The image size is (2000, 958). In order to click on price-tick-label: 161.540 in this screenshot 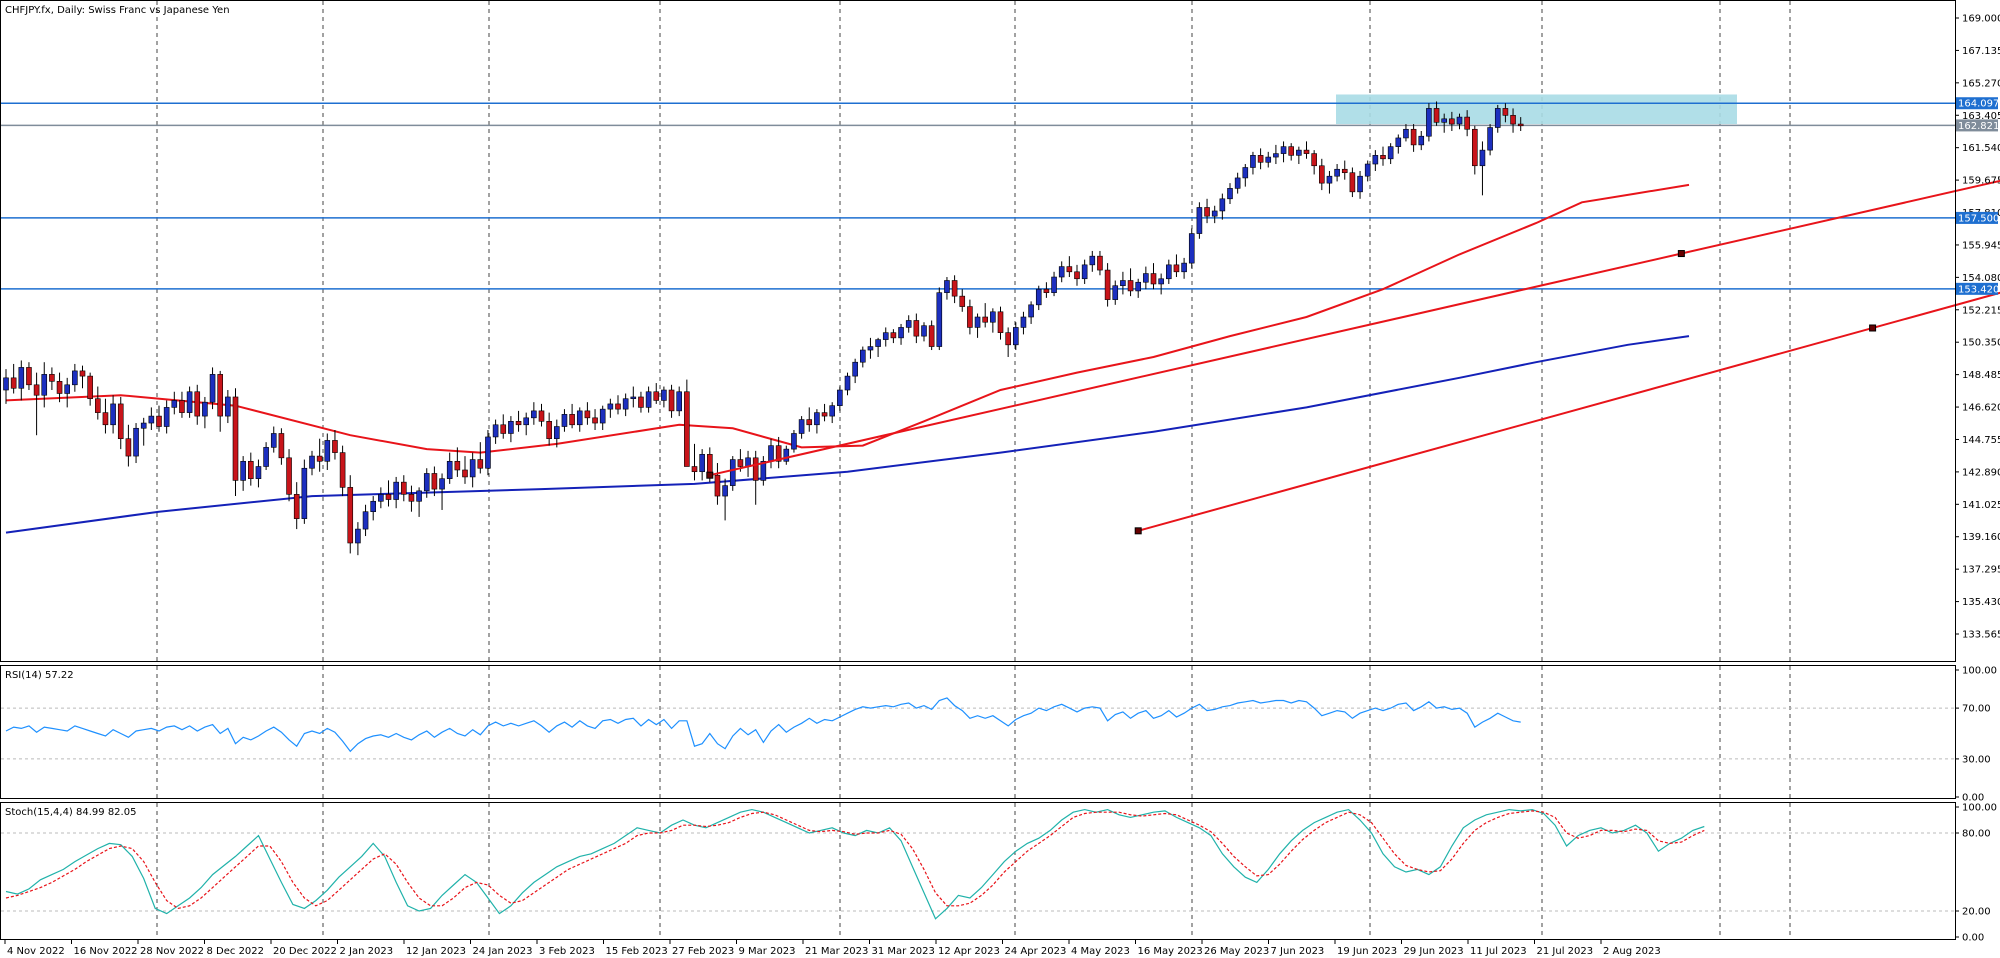, I will do `click(1981, 148)`.